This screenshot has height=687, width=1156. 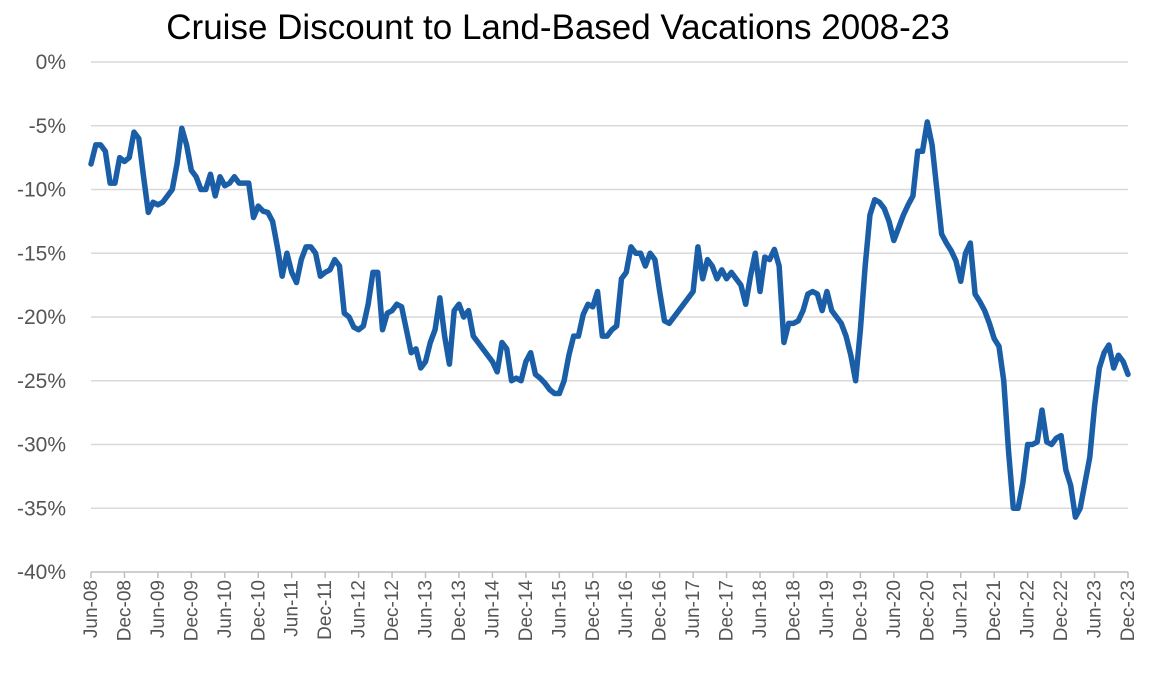 What do you see at coordinates (41, 445) in the screenshot?
I see `y-tick-label: -30%` at bounding box center [41, 445].